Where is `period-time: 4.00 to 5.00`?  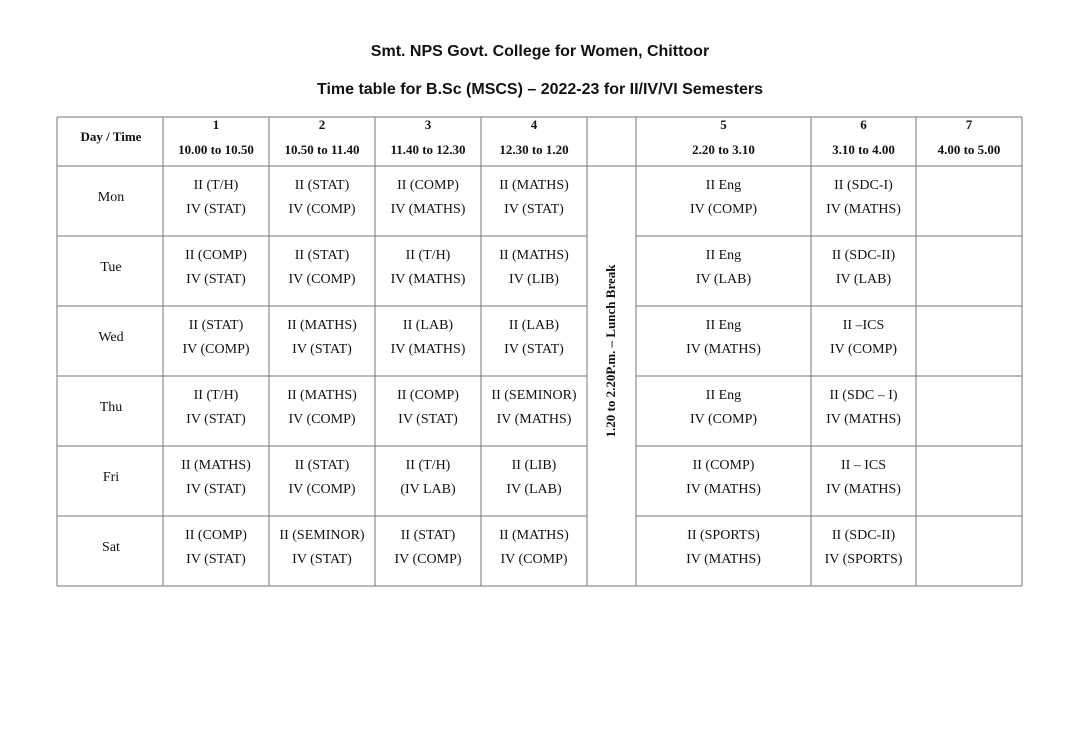
period-time: 4.00 to 5.00 is located at coordinates (969, 149).